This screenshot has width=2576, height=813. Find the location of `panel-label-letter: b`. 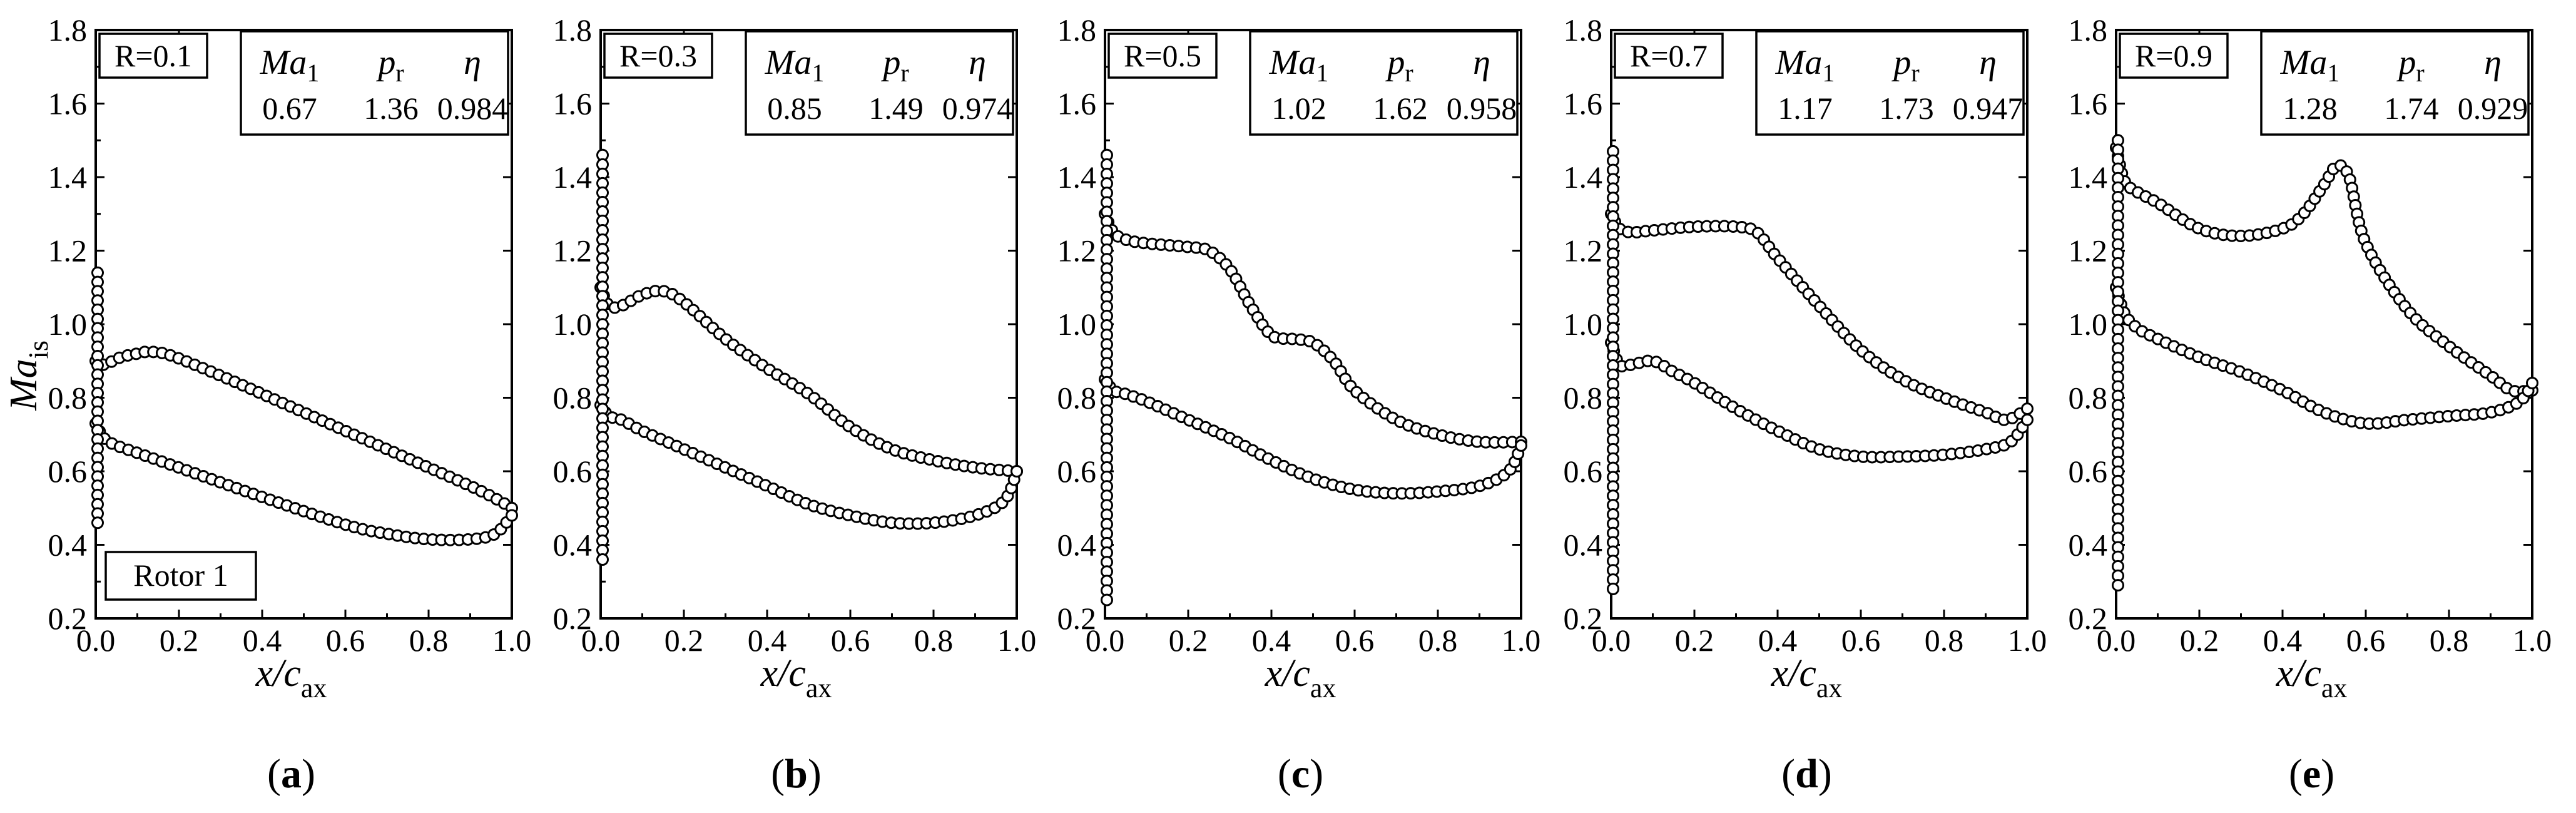

panel-label-letter: b is located at coordinates (797, 774).